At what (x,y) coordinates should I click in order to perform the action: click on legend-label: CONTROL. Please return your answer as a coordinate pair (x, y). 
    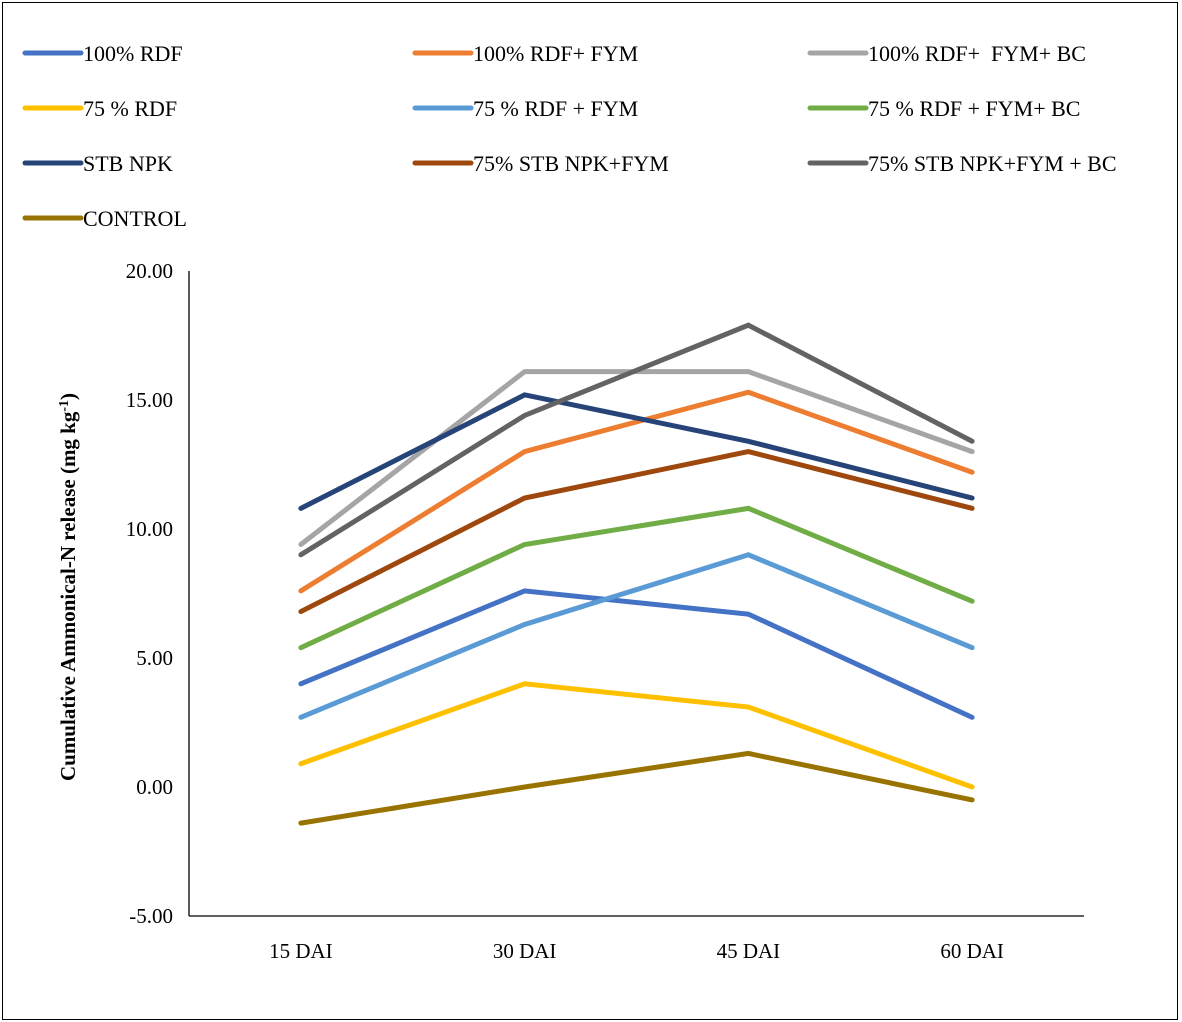
    Looking at the image, I should click on (135, 218).